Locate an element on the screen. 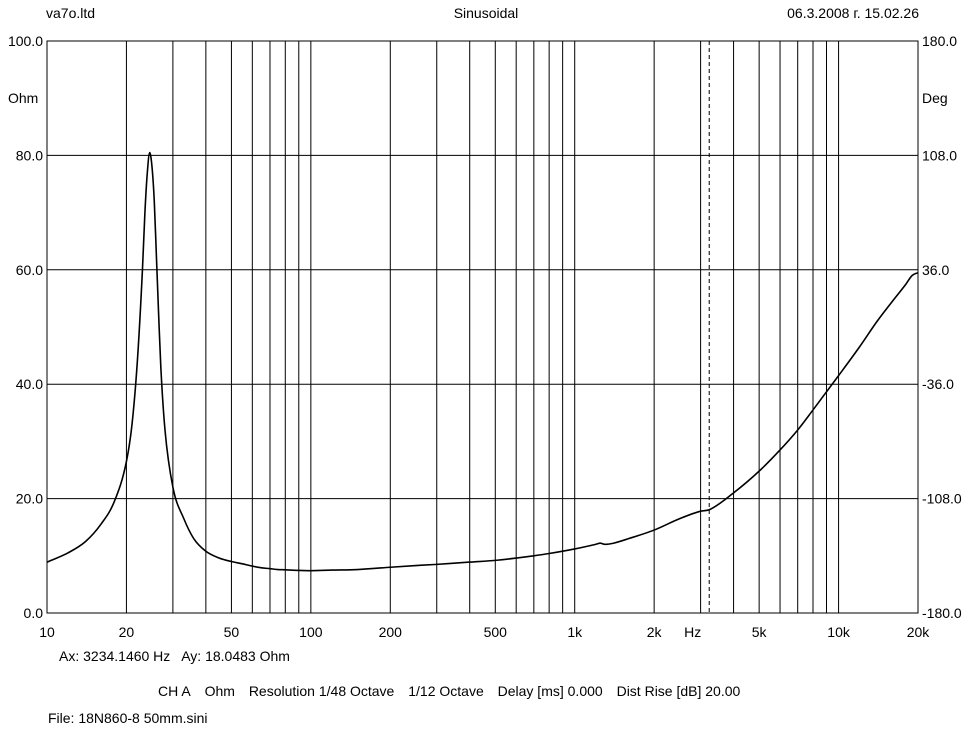 The width and height of the screenshot is (972, 731). y-tick-label: 40.0 is located at coordinates (29, 384).